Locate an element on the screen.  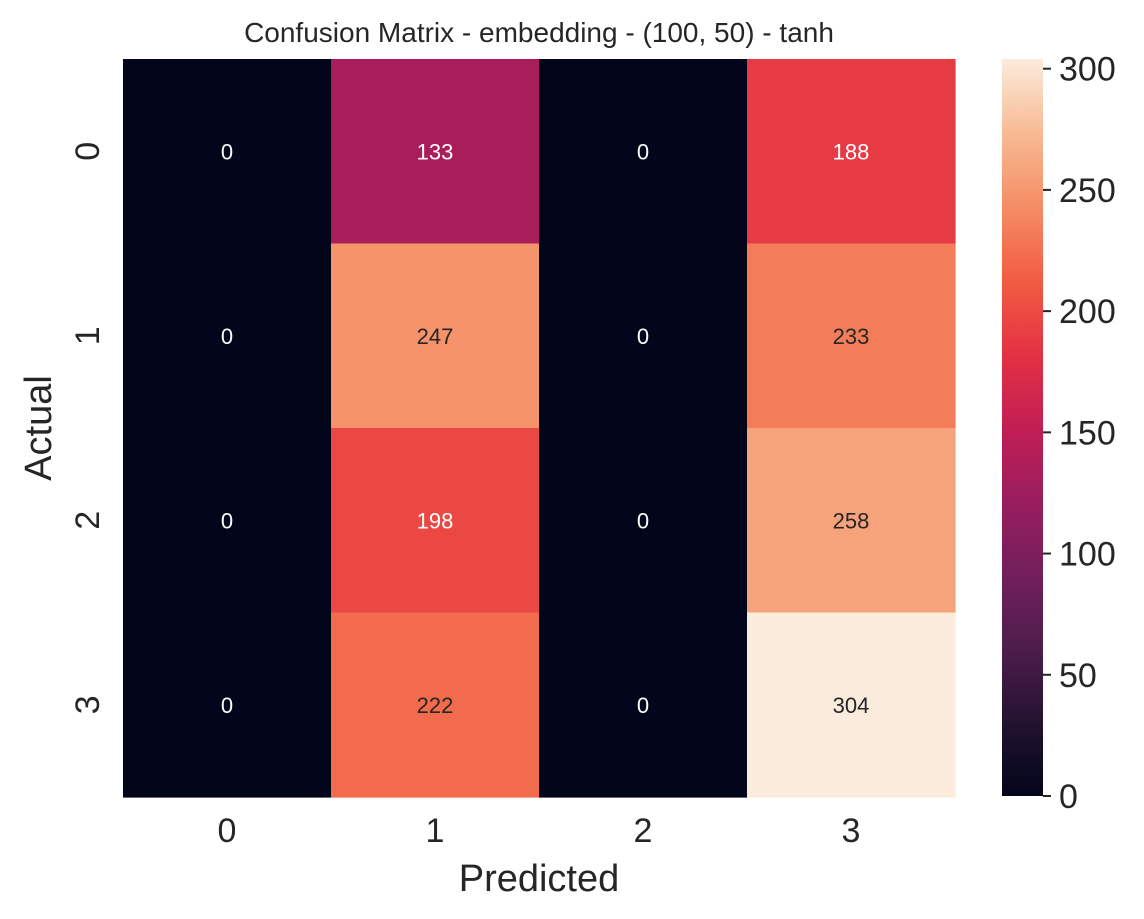
cell-value-r3-c0: 0 is located at coordinates (227, 705).